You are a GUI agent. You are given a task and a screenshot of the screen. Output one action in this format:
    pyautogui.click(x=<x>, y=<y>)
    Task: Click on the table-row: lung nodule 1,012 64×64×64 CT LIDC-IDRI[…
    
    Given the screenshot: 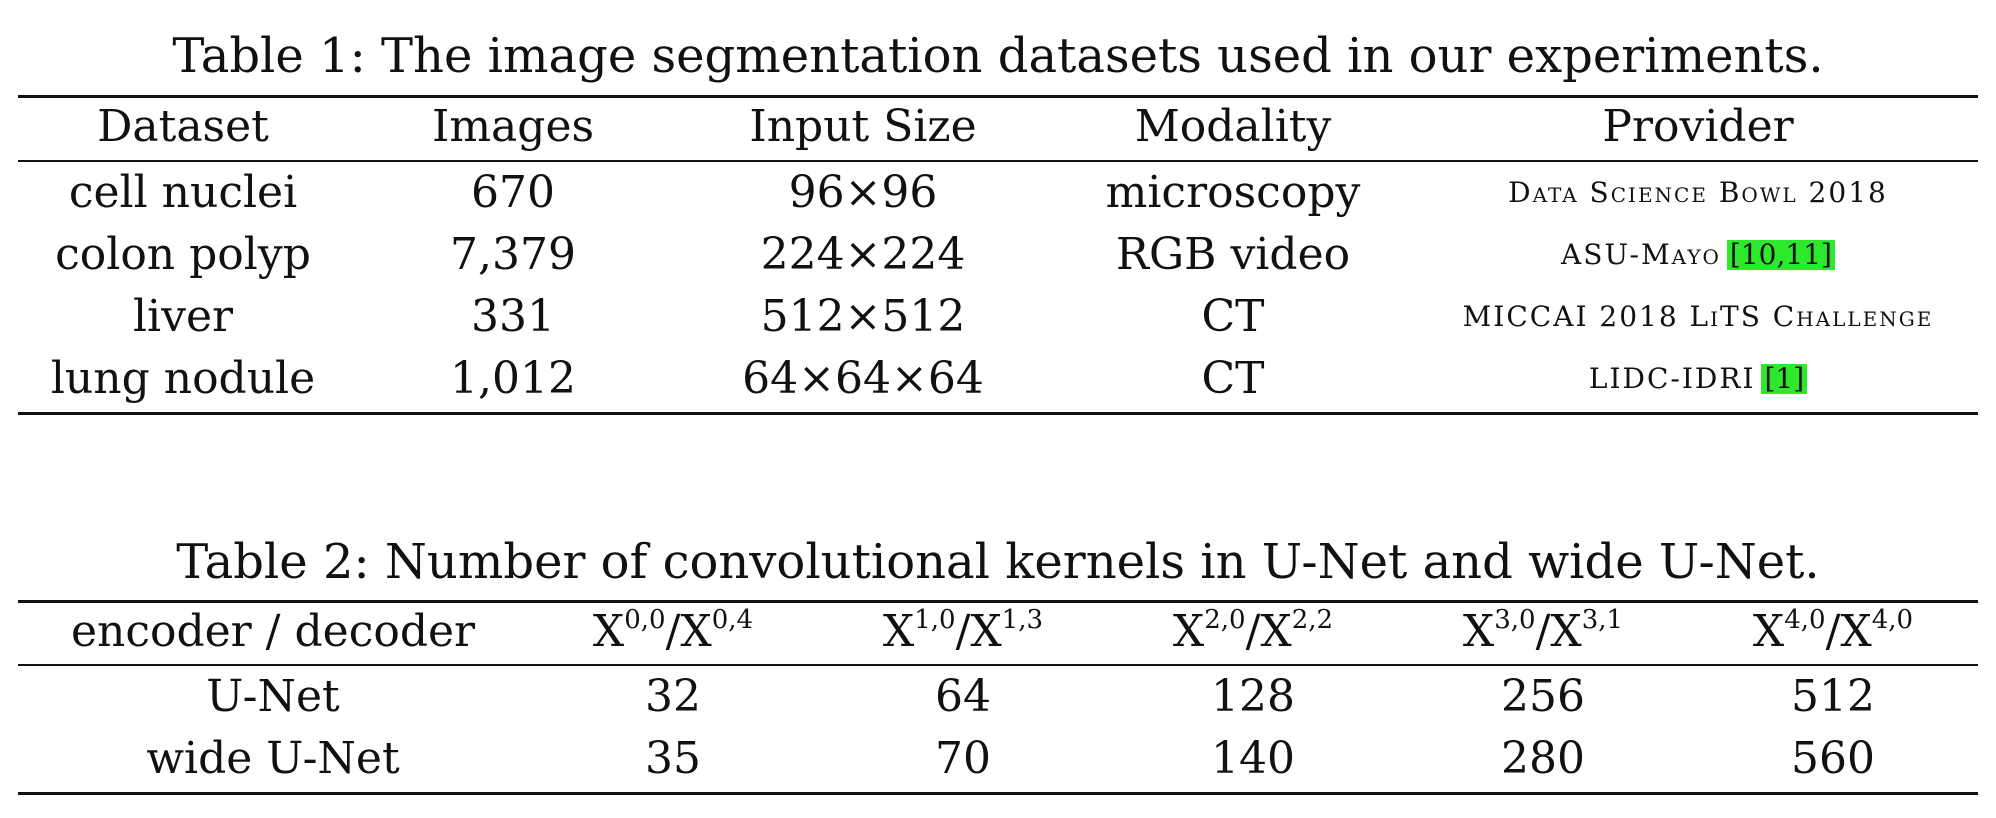 What is the action you would take?
    pyautogui.click(x=998, y=379)
    